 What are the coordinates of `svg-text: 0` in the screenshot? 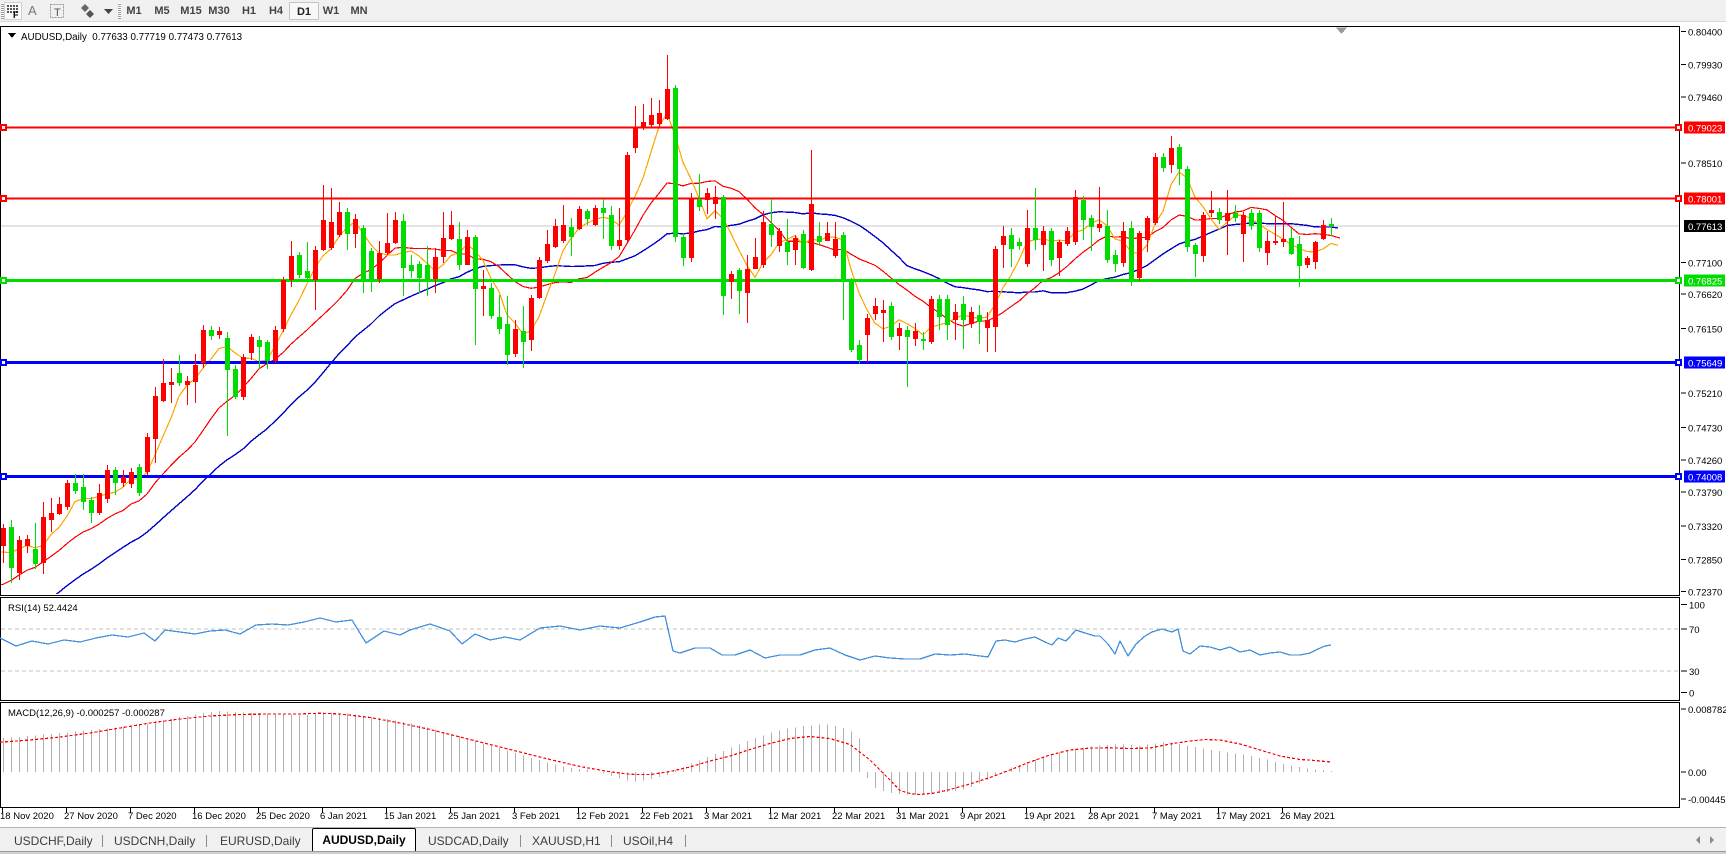 It's located at (1691, 694).